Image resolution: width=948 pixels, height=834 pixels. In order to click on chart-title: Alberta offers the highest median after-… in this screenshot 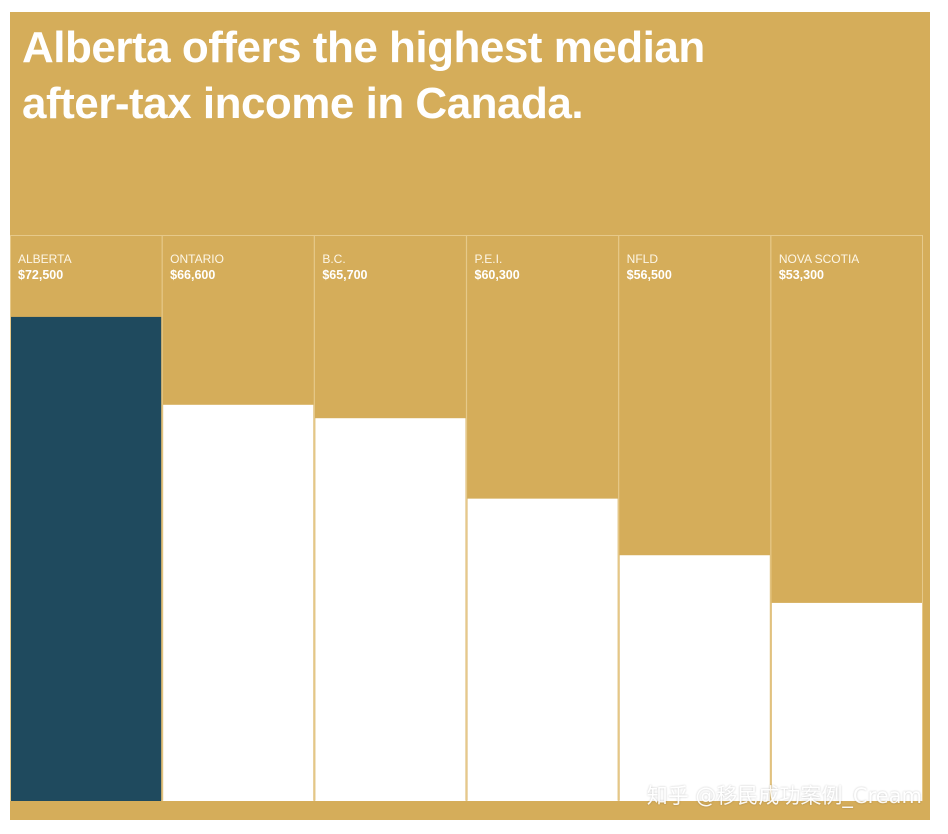, I will do `click(363, 75)`.